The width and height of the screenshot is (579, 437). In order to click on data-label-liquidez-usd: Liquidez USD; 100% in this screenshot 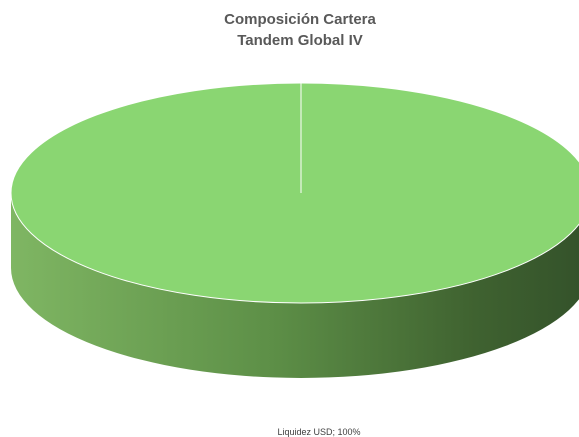, I will do `click(318, 432)`.